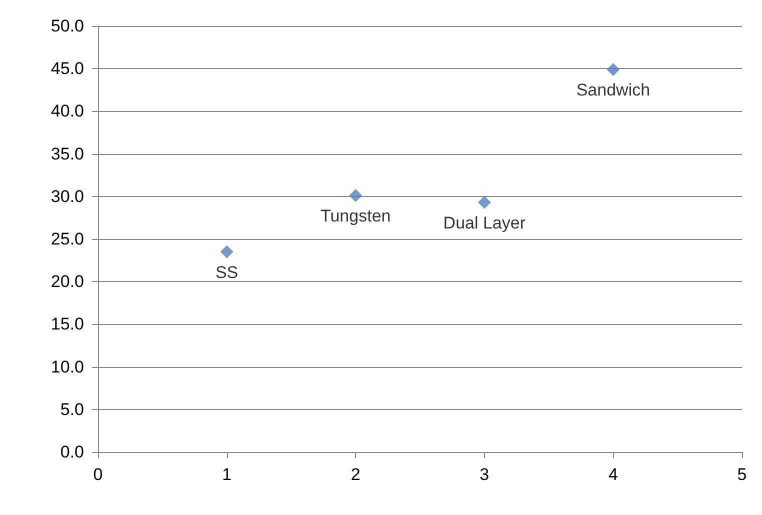 The width and height of the screenshot is (762, 515). Describe the element at coordinates (67, 196) in the screenshot. I see `y-tick-label: 30.0` at that location.